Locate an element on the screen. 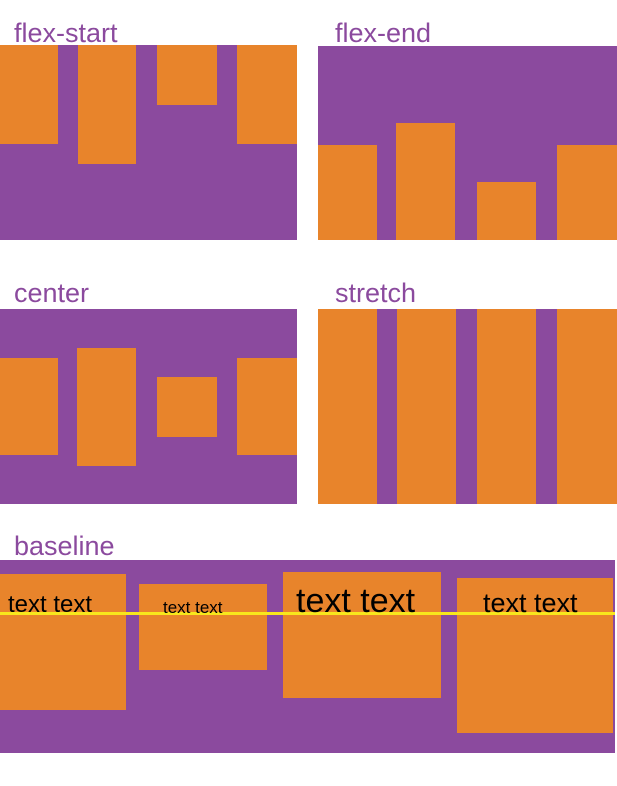  panel-label-baseline: baseline is located at coordinates (64, 546).